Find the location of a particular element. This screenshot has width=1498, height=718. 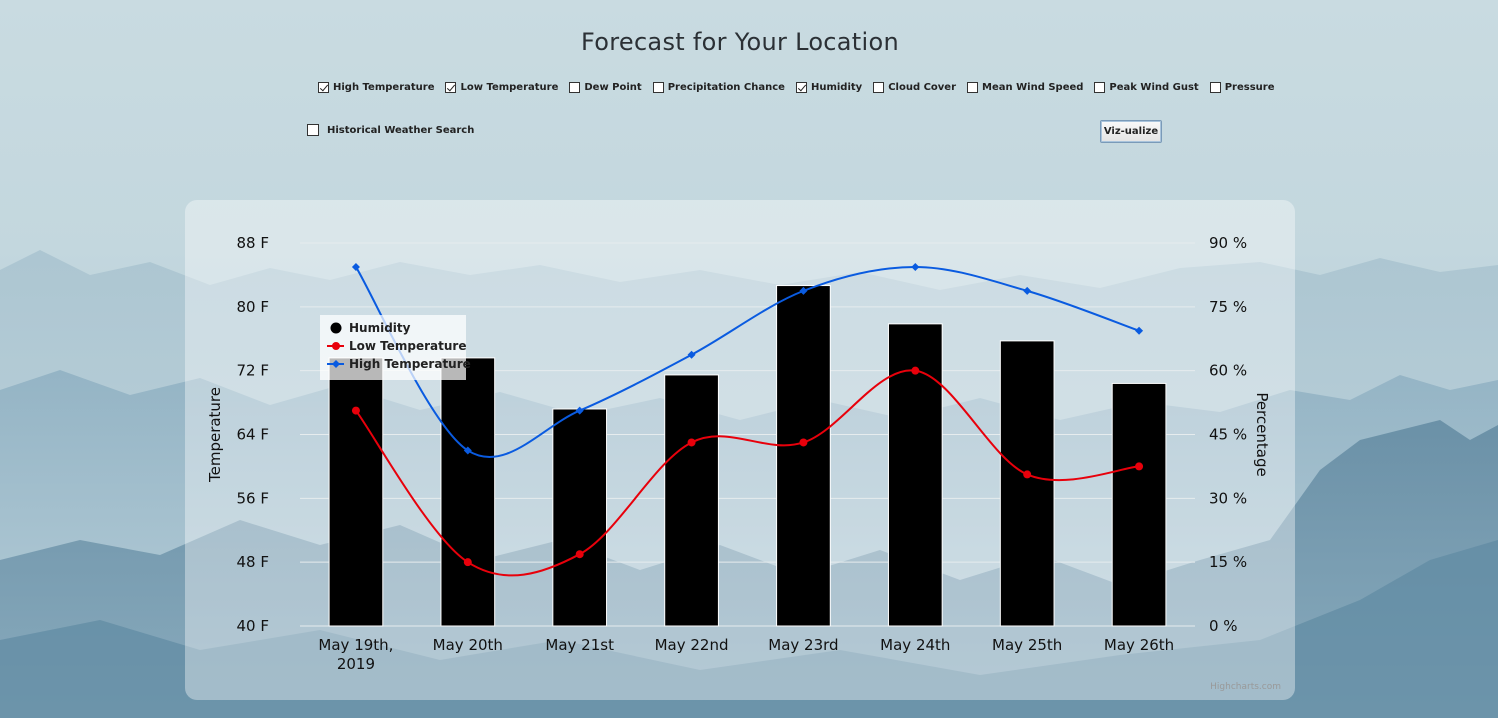

y-left-tick-label: 48 F is located at coordinates (253, 562).